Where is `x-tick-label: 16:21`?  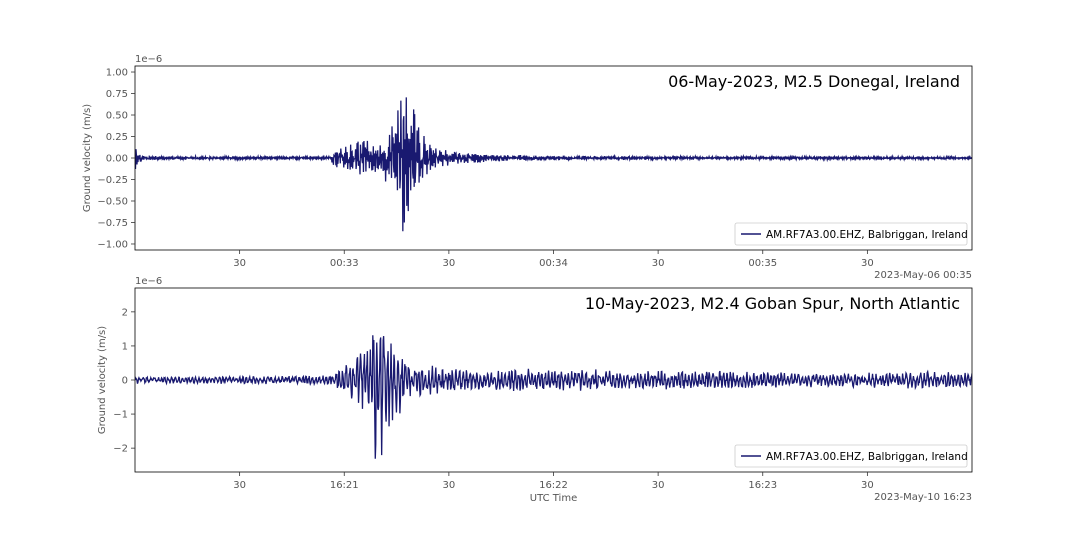 x-tick-label: 16:21 is located at coordinates (344, 485).